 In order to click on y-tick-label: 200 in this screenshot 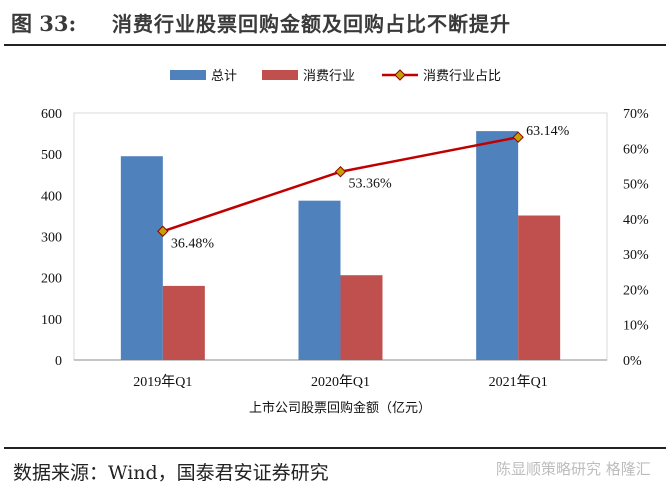, I will do `click(51, 279)`.